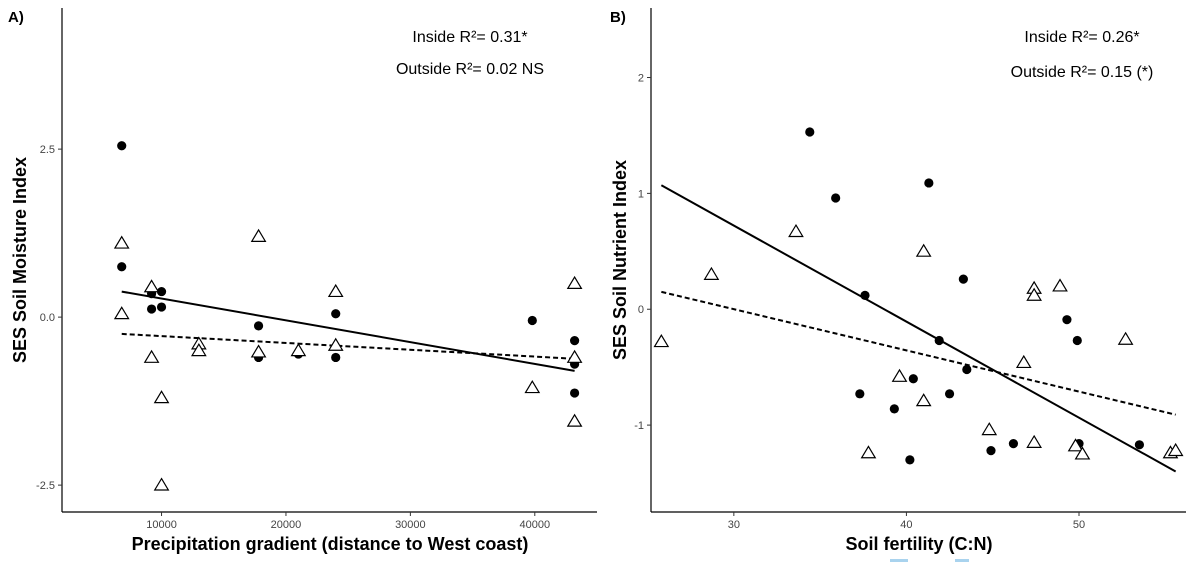  Describe the element at coordinates (20, 260) in the screenshot. I see `panel-a-y-axis-title: SES Soil Moisture Index` at that location.